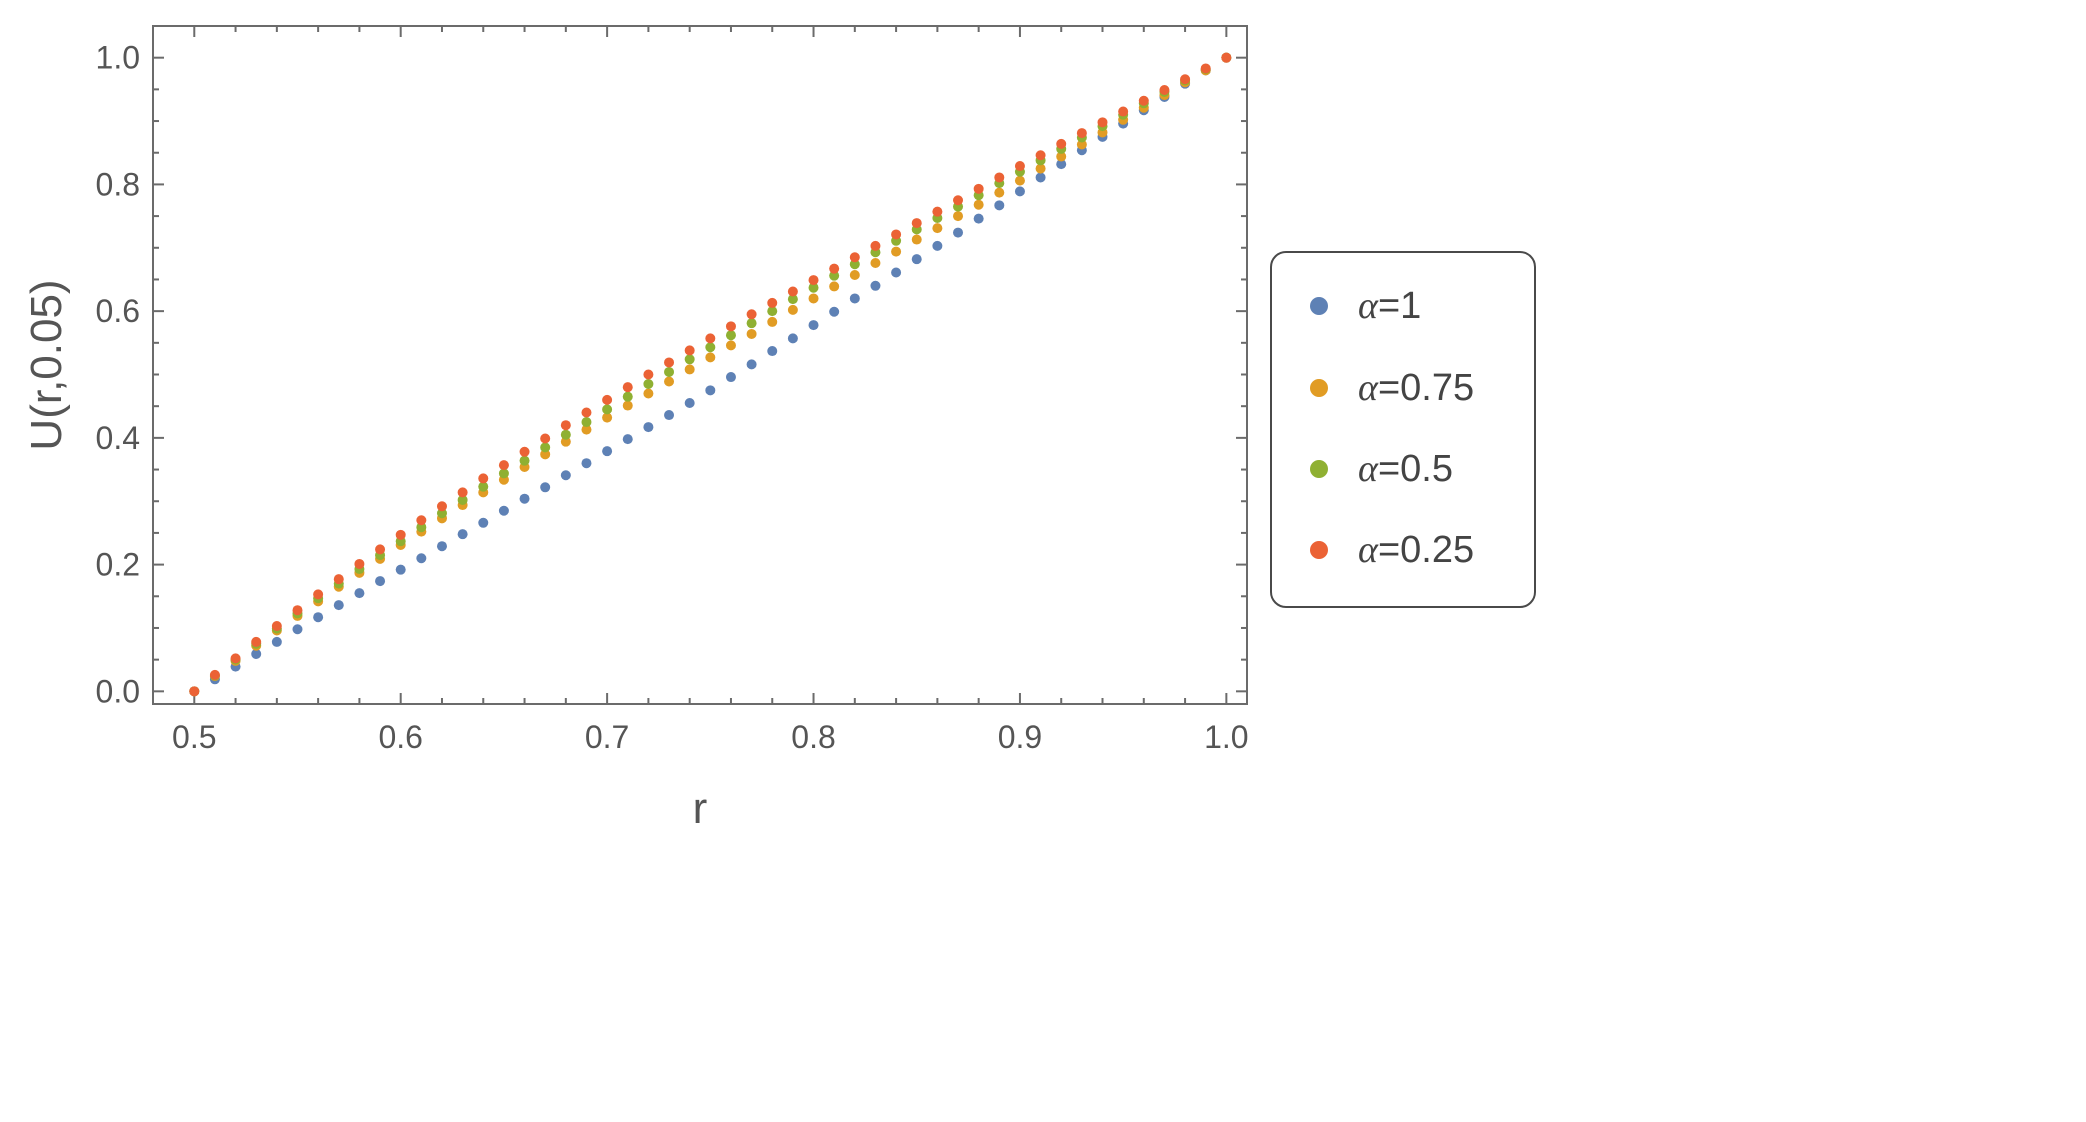 The height and width of the screenshot is (1122, 2086). I want to click on legend-label: α=1, so click(1389, 306).